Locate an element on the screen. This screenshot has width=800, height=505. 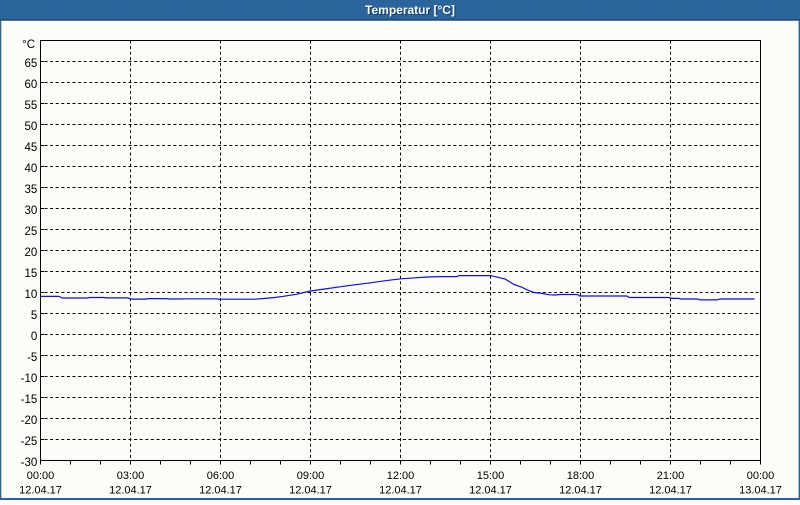
svg-text: 03:00 is located at coordinates (131, 476).